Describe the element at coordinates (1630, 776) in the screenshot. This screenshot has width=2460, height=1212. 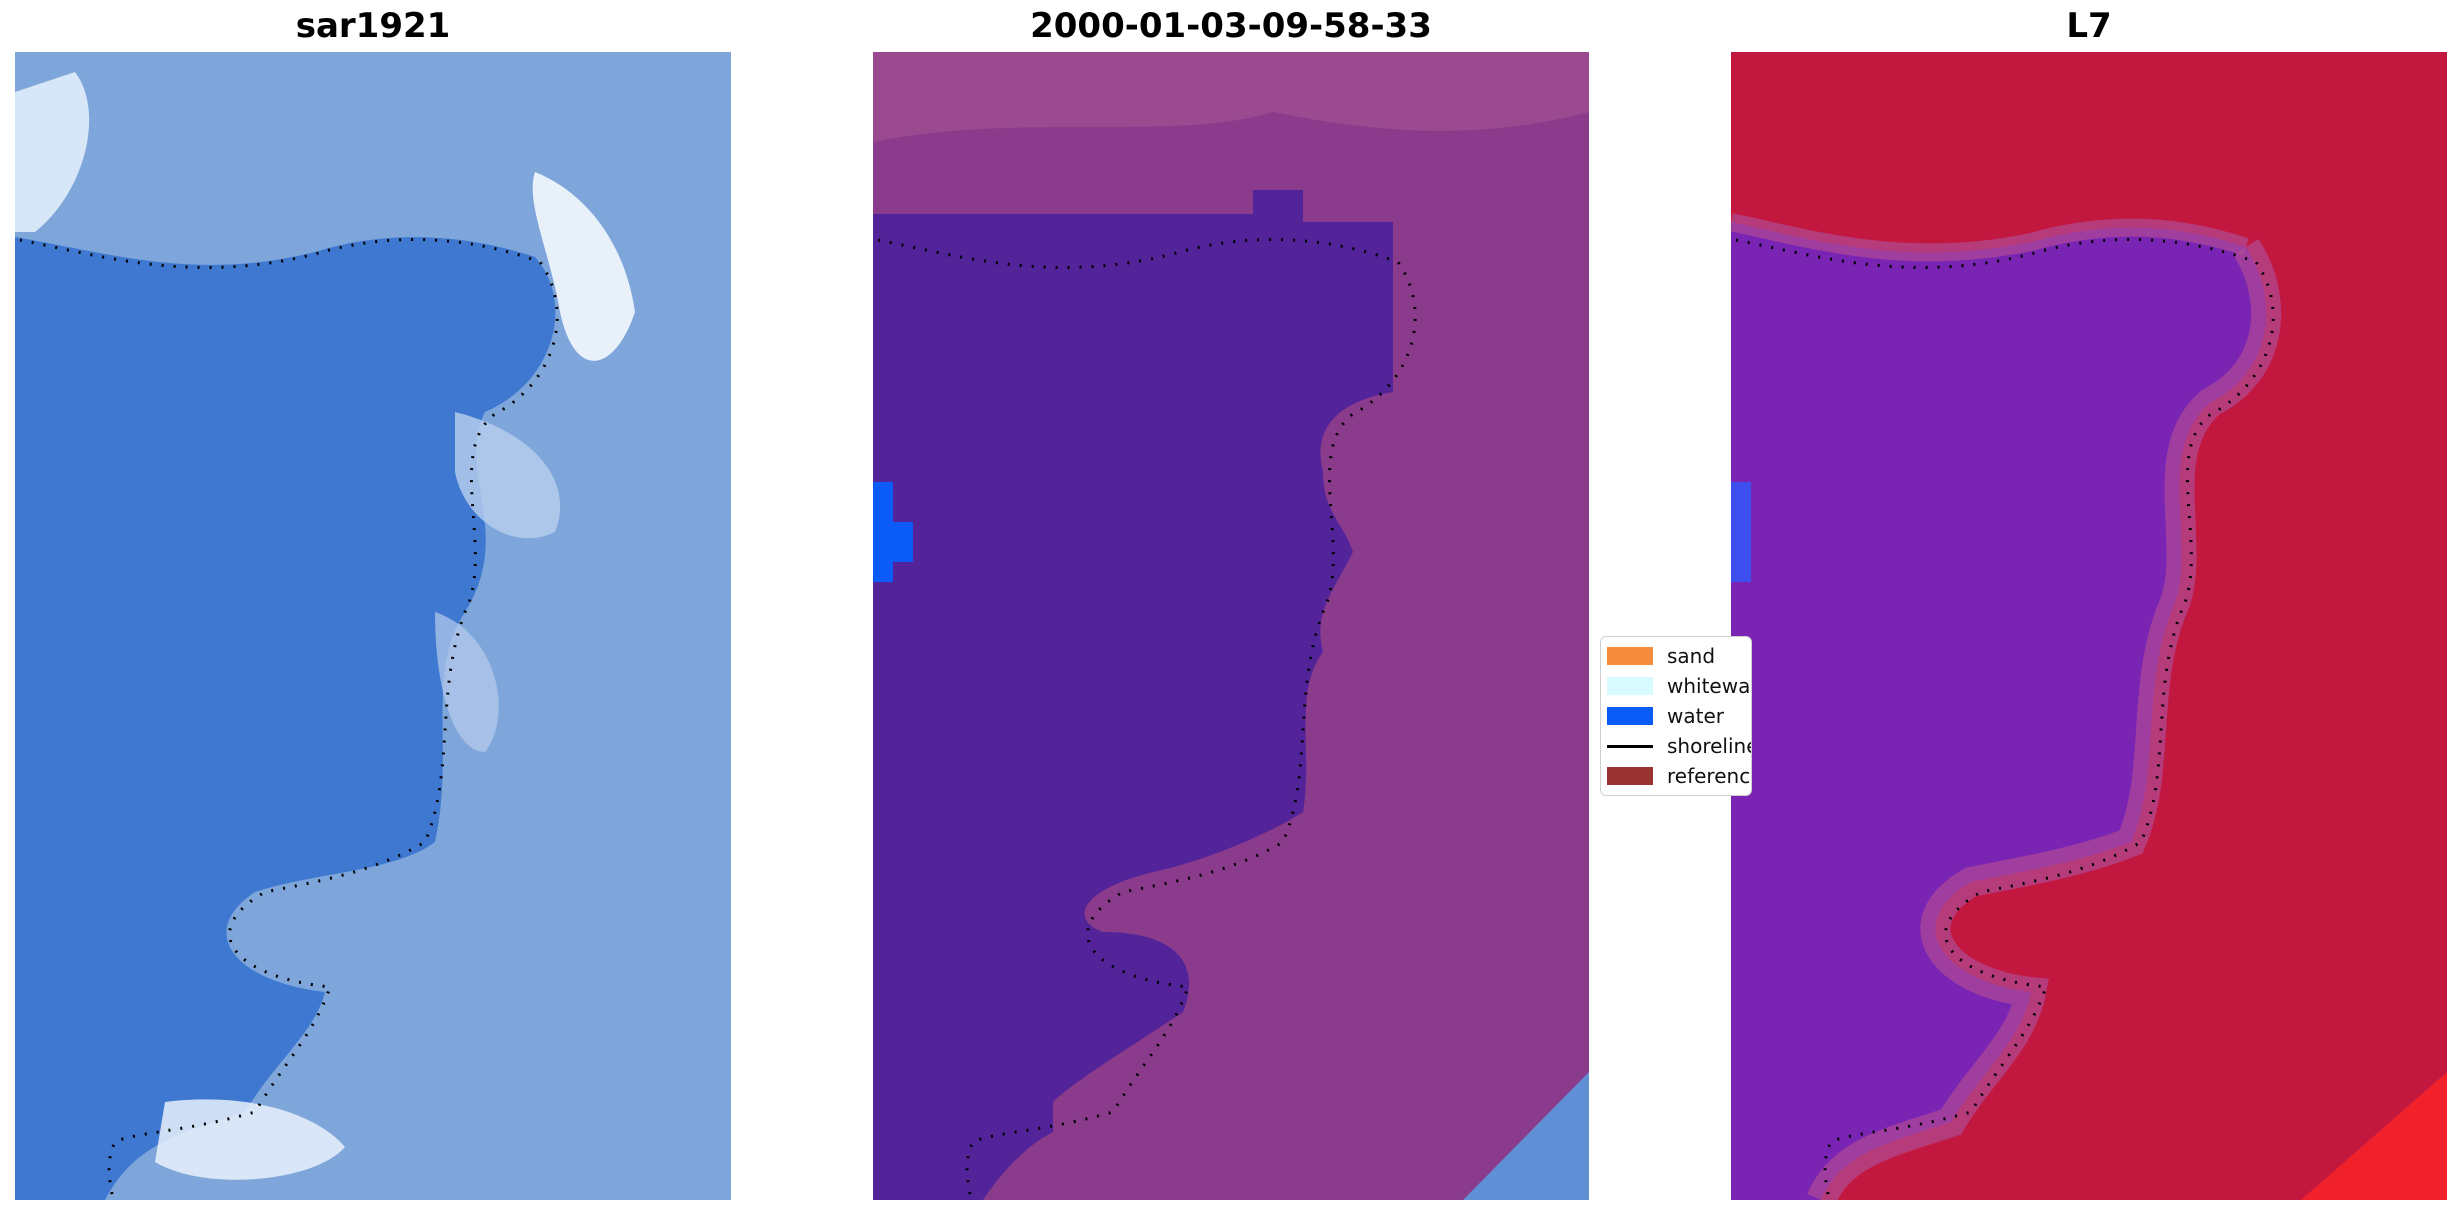
I see `reference-shoreline-swatch` at that location.